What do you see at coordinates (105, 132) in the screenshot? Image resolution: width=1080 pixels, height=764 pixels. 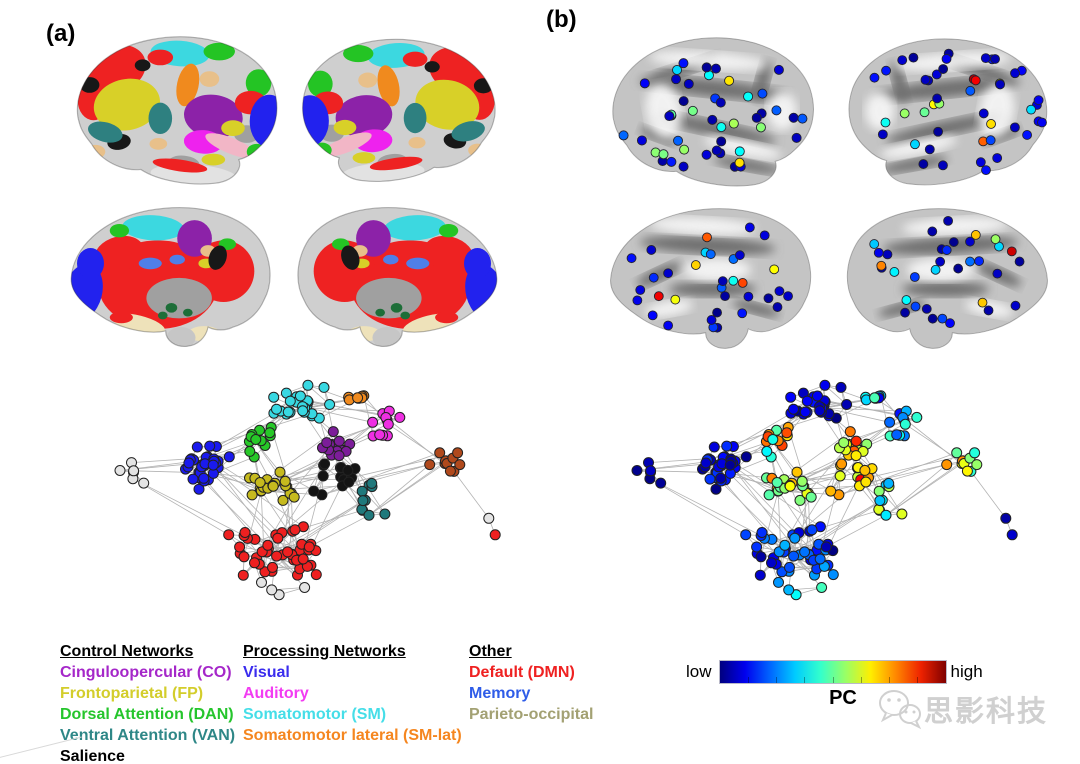 I see `parcel-patch-van` at bounding box center [105, 132].